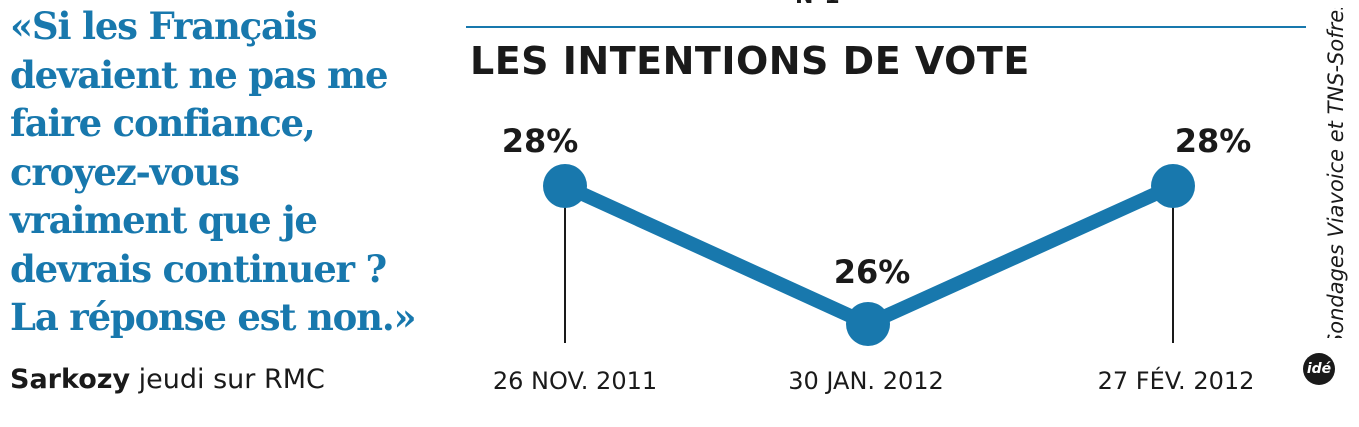 The height and width of the screenshot is (427, 1359). What do you see at coordinates (1176, 380) in the screenshot?
I see `category-label: 27 FÉV. 2012` at bounding box center [1176, 380].